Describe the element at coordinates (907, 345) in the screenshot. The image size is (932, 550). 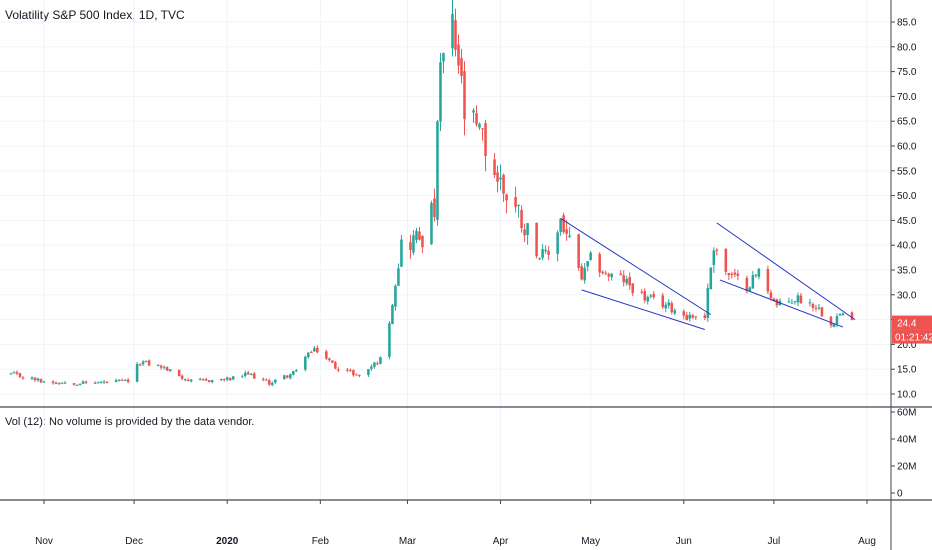
I see `y-tick-label: 20.0` at that location.